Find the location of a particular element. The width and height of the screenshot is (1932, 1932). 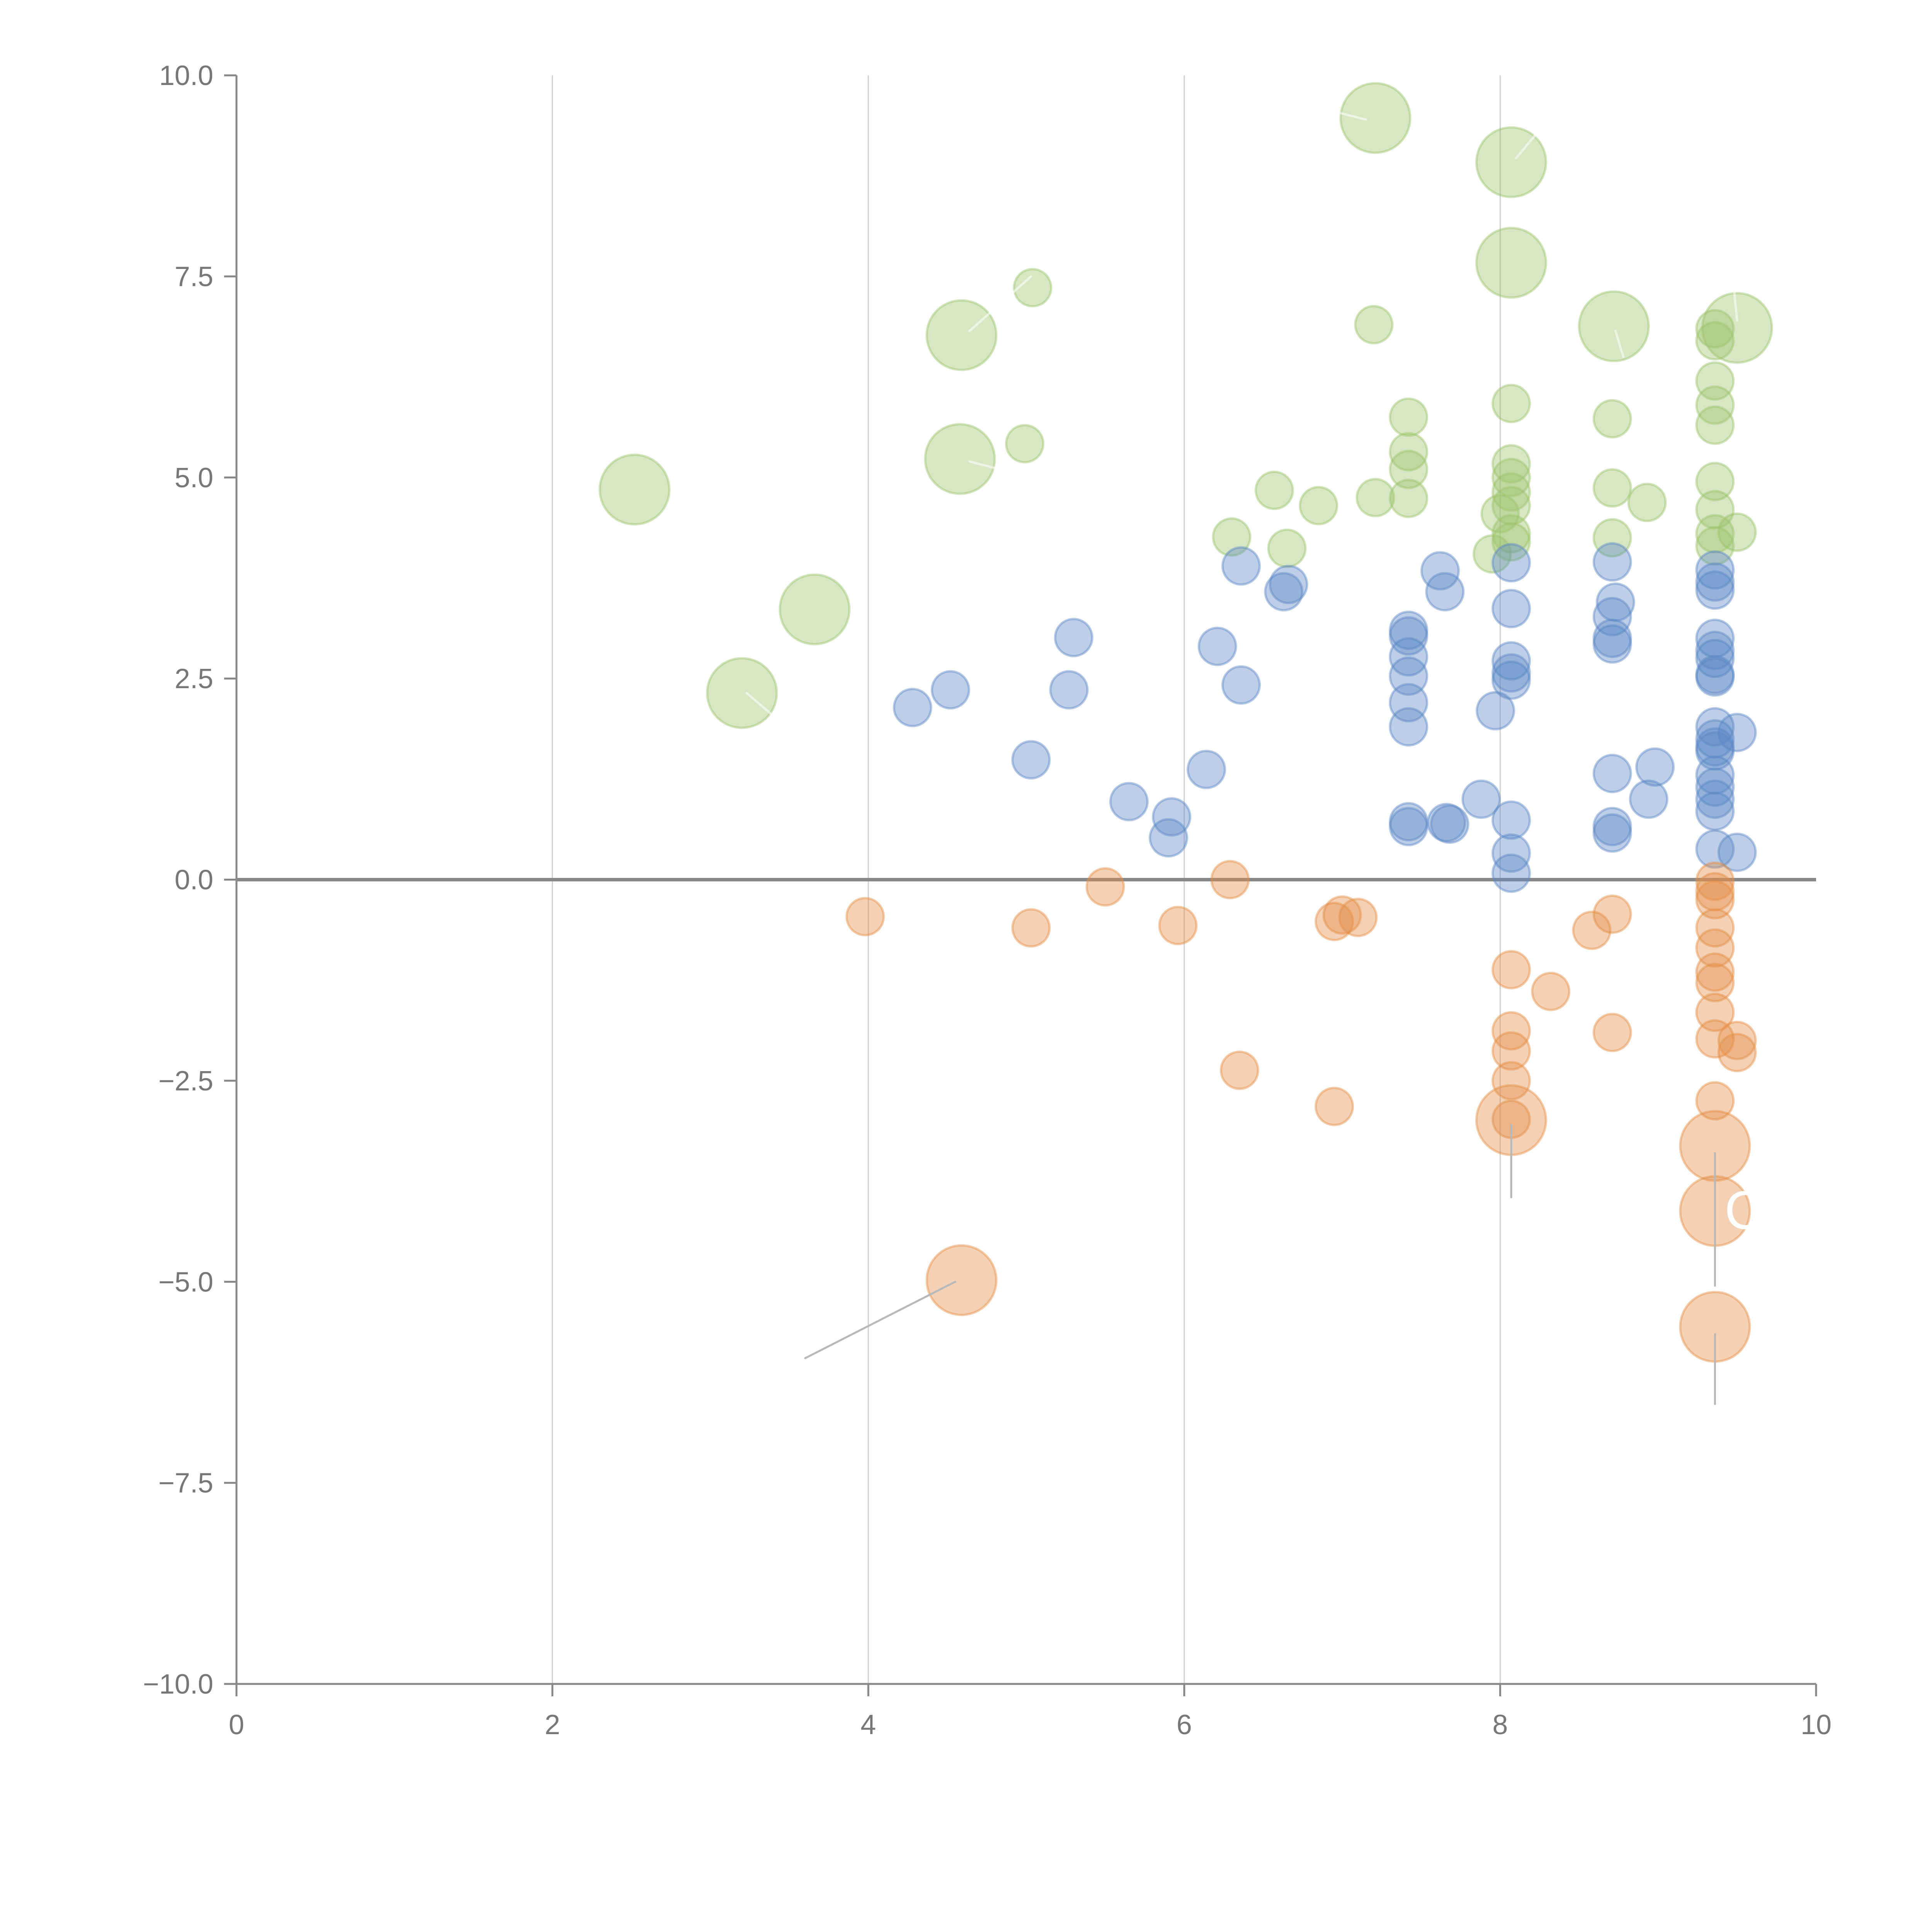

annotations: C is located at coordinates (1744, 1210).